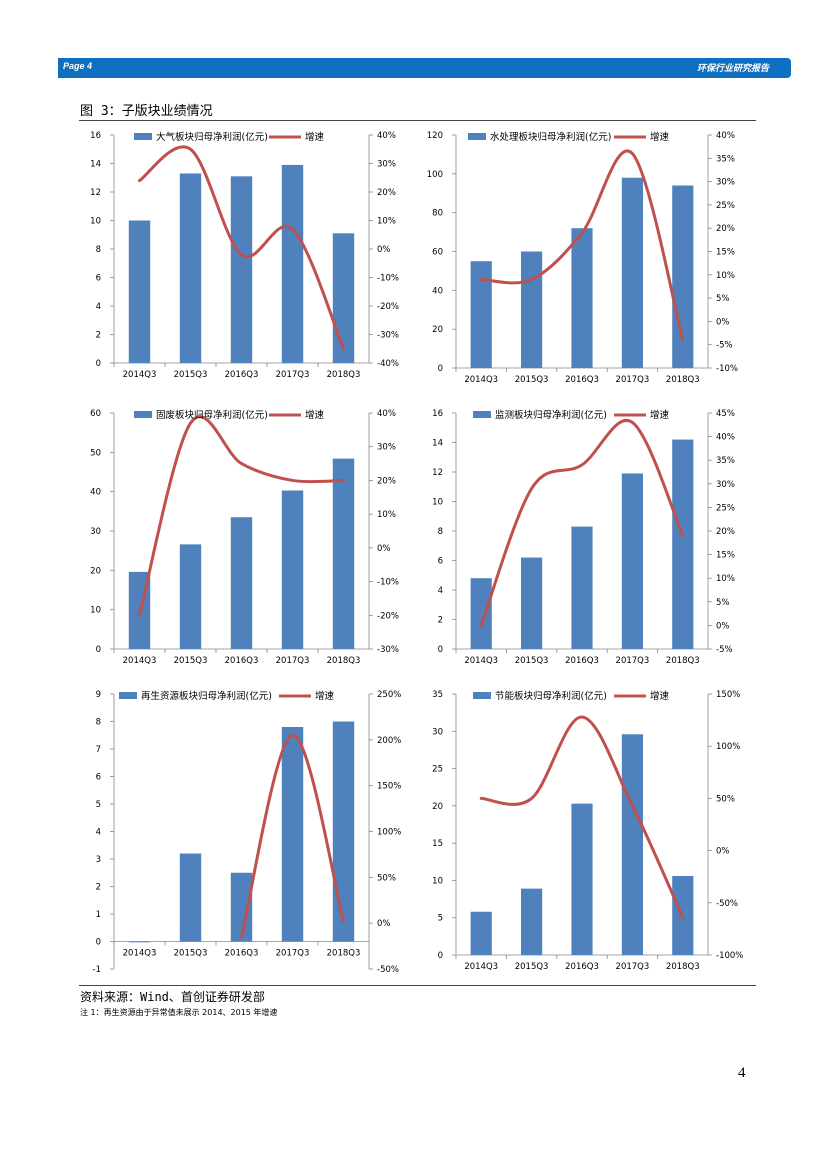  What do you see at coordinates (724, 346) in the screenshot?
I see `right-tick-label: -5%` at bounding box center [724, 346].